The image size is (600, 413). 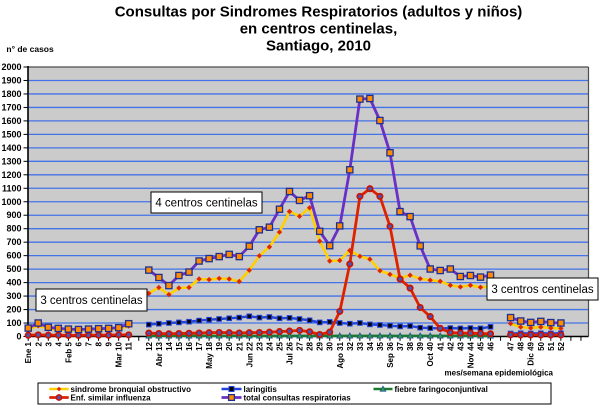 What do you see at coordinates (360, 345) in the screenshot?
I see `svg-text: 33` at bounding box center [360, 345].